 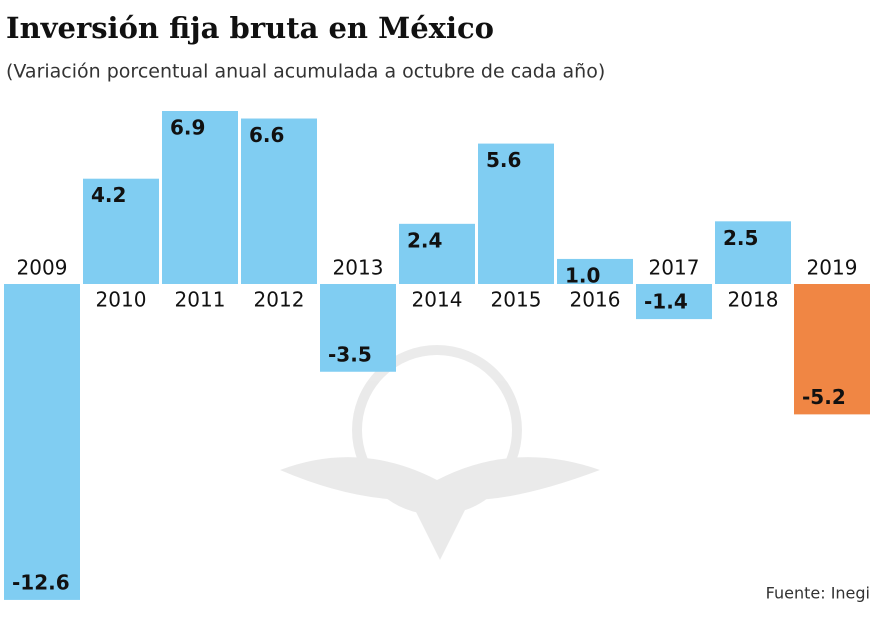 I want to click on value-label: 1.0, so click(x=582, y=275).